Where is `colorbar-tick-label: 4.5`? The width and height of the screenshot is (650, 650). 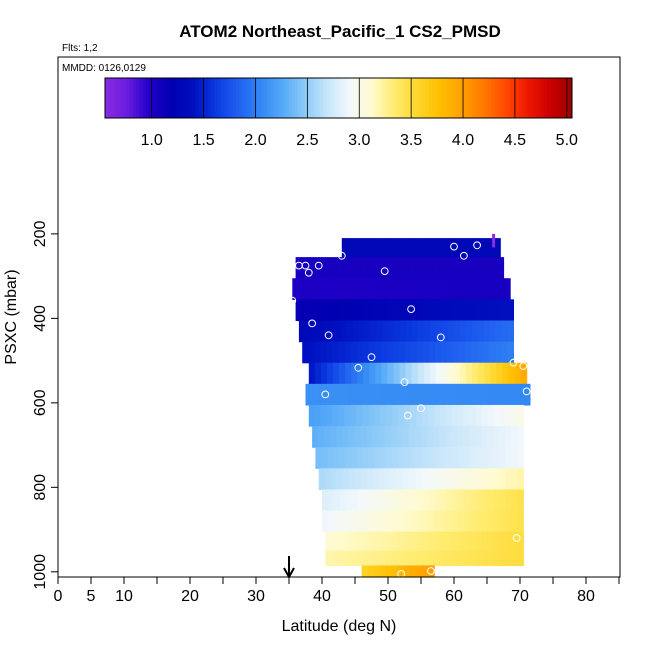
colorbar-tick-label: 4.5 is located at coordinates (515, 140).